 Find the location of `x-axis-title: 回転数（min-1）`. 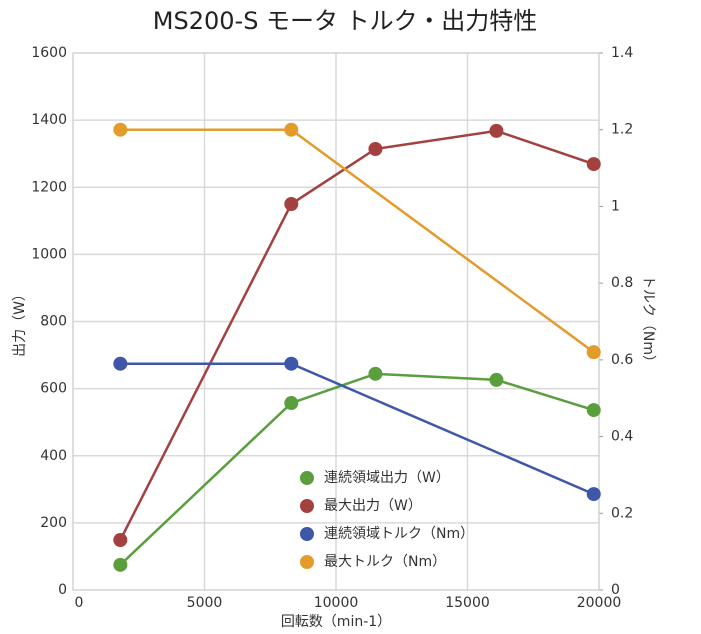

x-axis-title: 回転数（min-1） is located at coordinates (336, 622).